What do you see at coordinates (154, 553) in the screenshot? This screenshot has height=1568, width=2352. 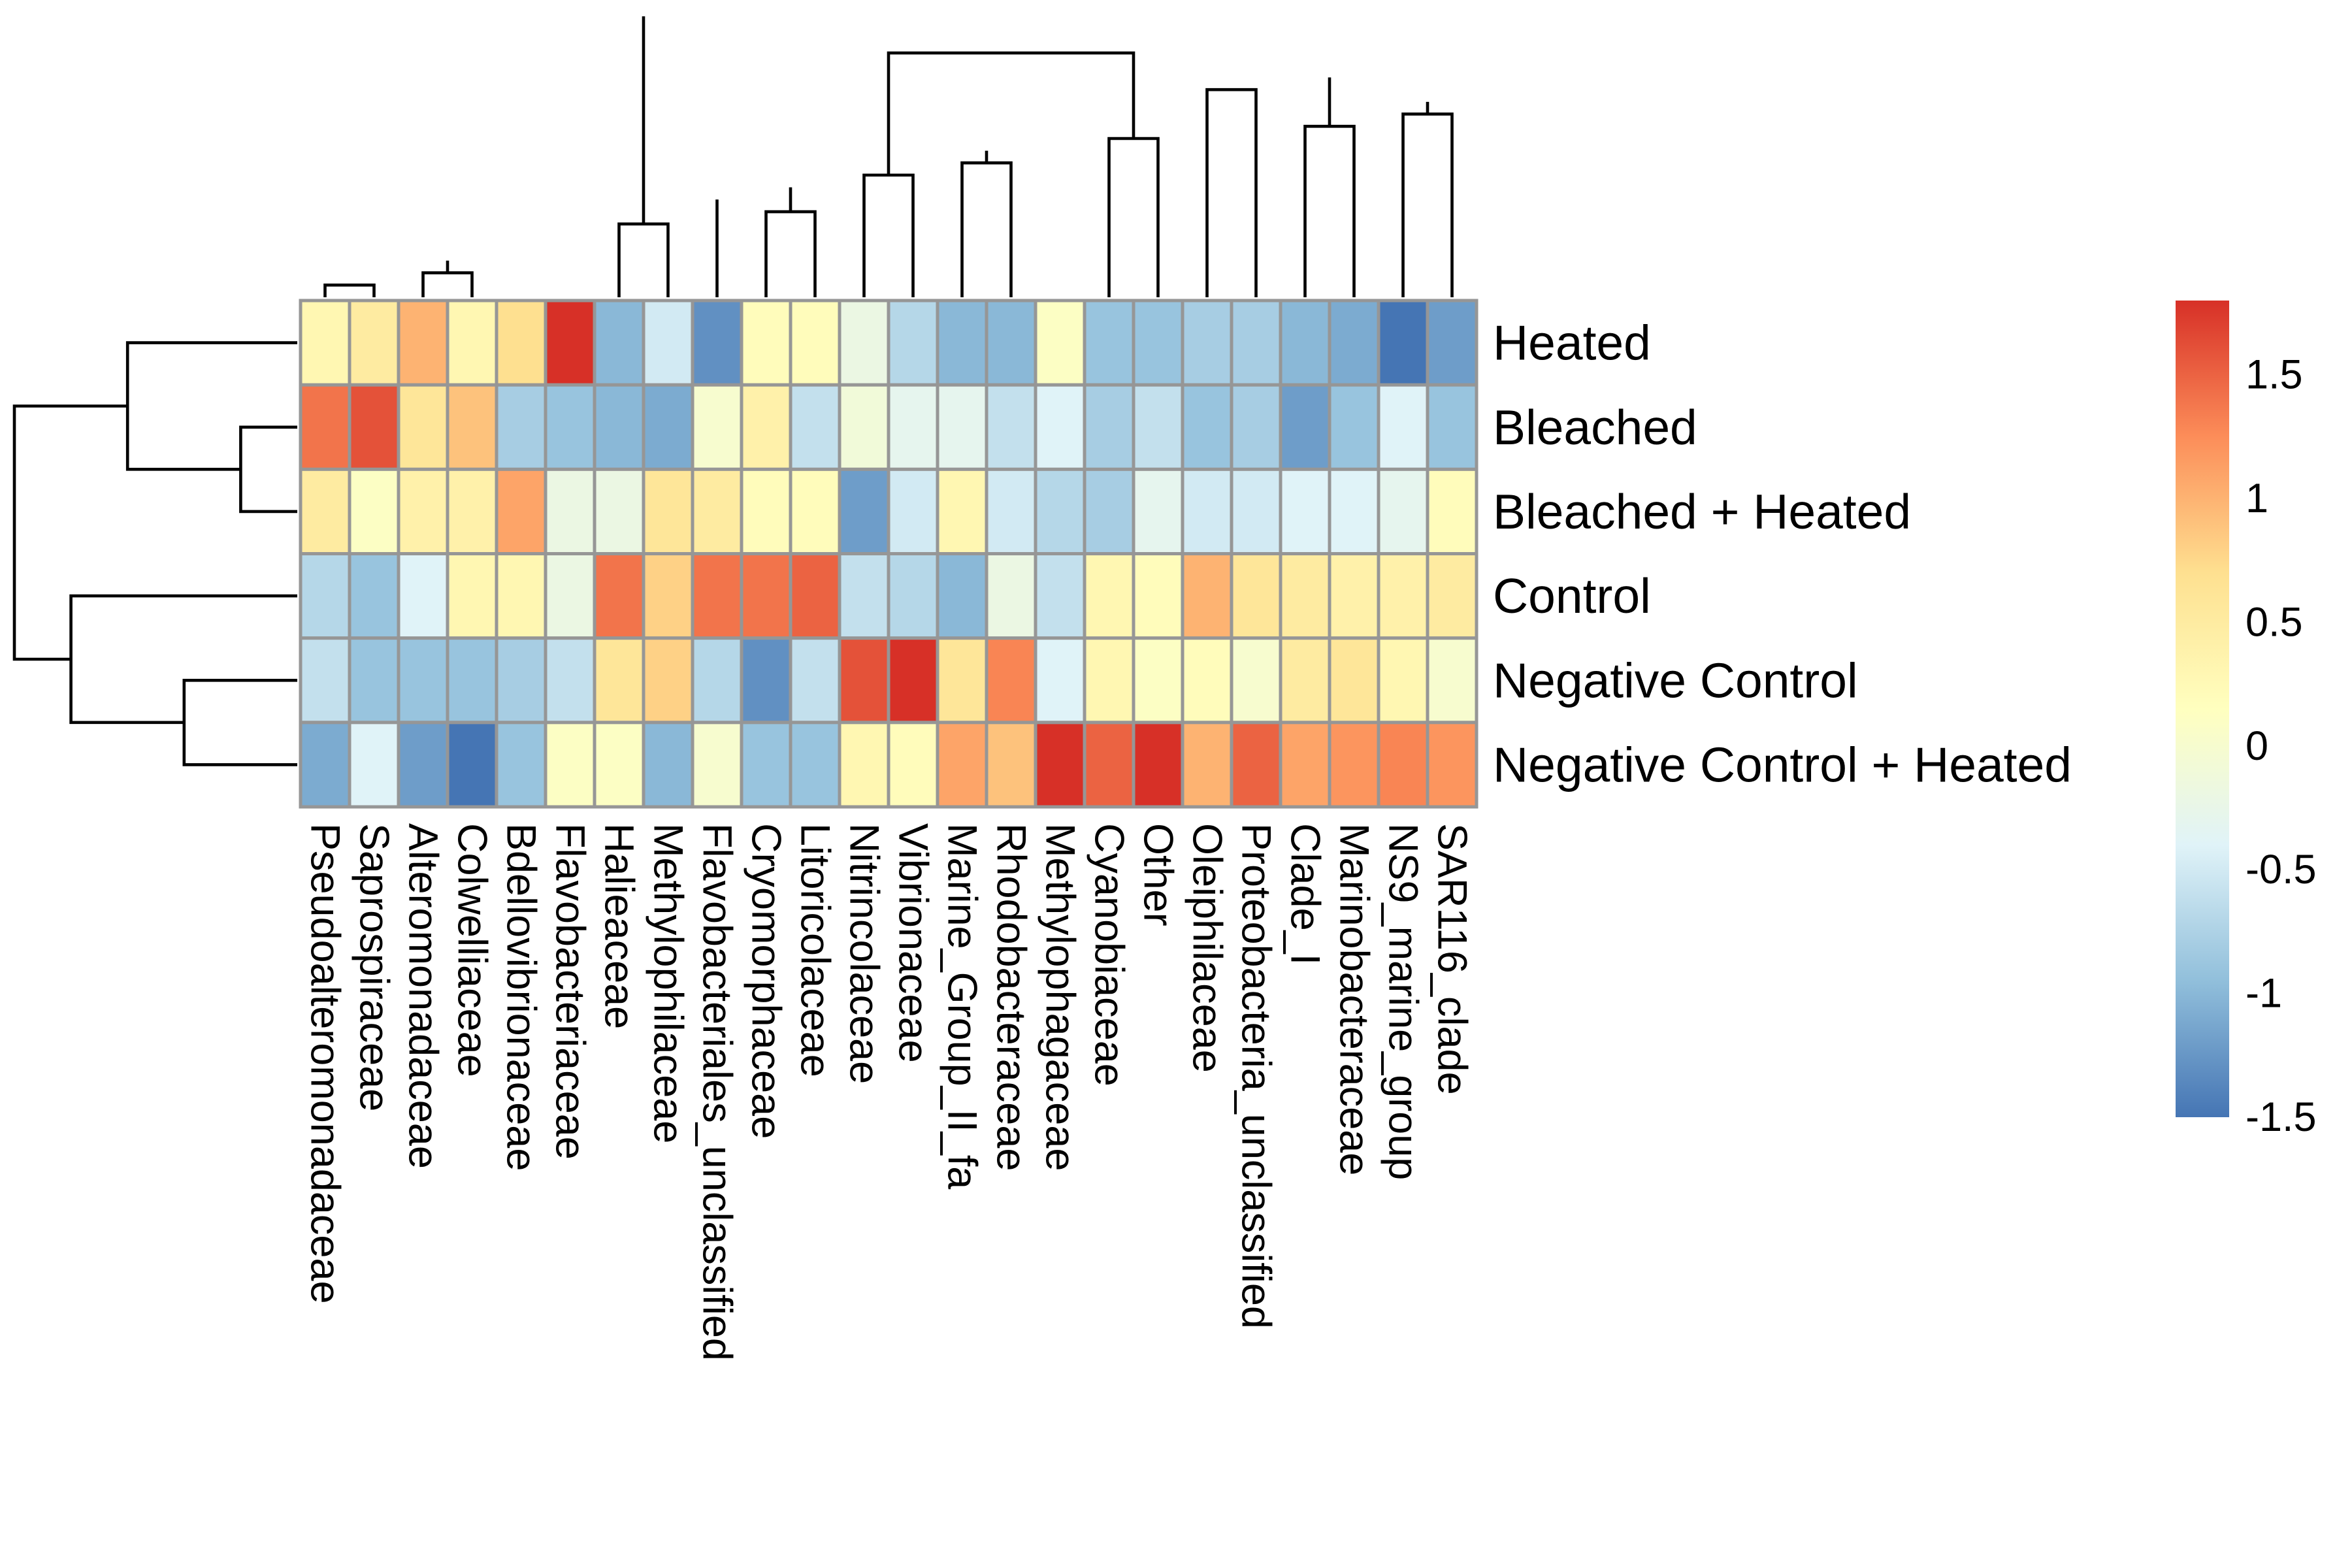 I see `row-dendrogram` at bounding box center [154, 553].